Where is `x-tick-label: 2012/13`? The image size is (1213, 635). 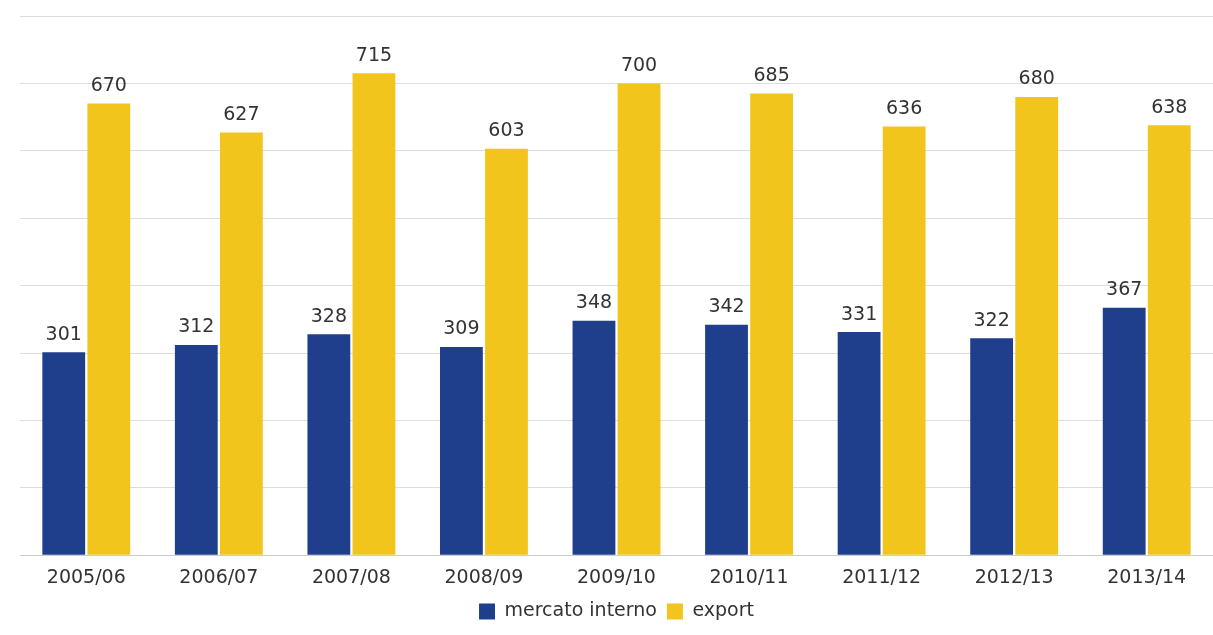 x-tick-label: 2012/13 is located at coordinates (1014, 575).